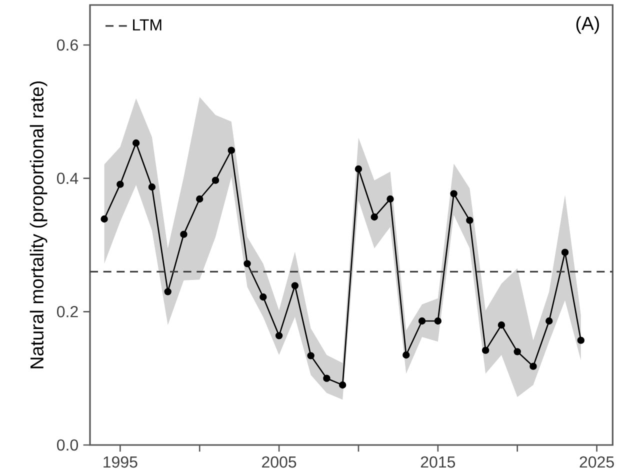  I want to click on y-tick-label: 0.0, so click(67, 445).